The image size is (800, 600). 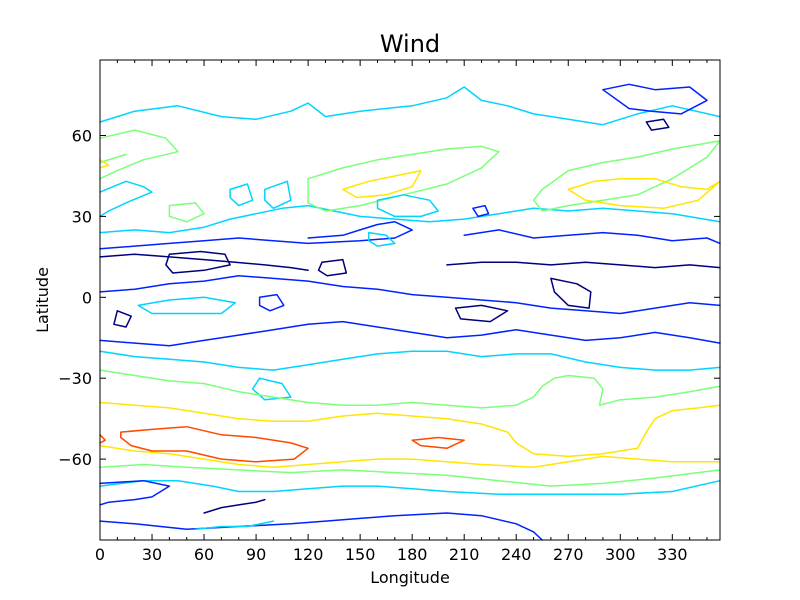 I want to click on y-tick-label--60: −60, so click(x=75, y=459).